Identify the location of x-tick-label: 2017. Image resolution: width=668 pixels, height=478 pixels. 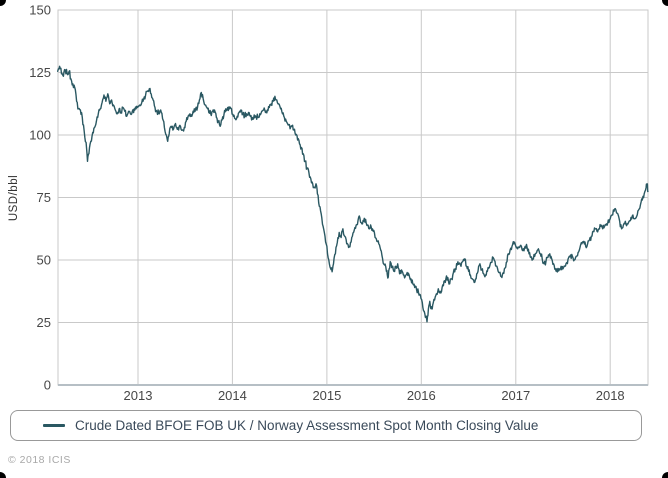
(515, 395).